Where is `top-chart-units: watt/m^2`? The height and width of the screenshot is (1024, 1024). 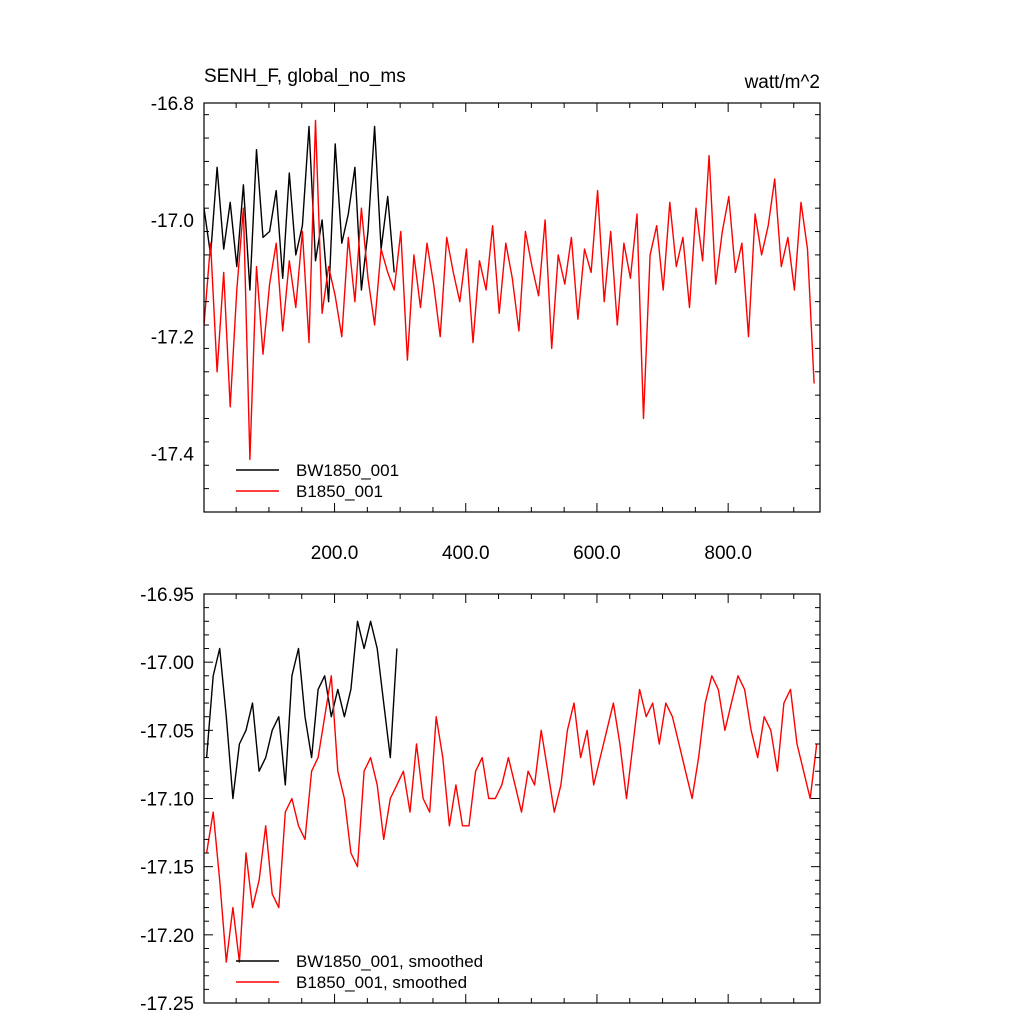 top-chart-units: watt/m^2 is located at coordinates (782, 82).